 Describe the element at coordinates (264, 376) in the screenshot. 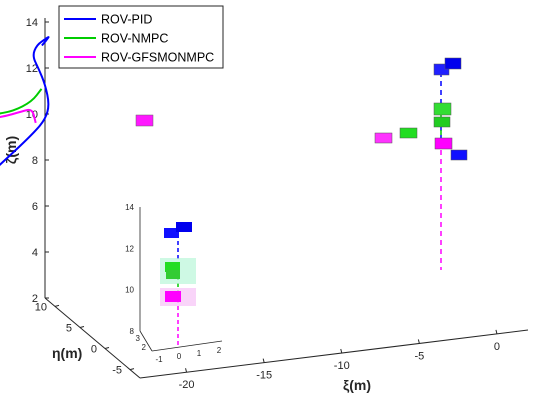

I see `x-tick-label-1: -15` at that location.